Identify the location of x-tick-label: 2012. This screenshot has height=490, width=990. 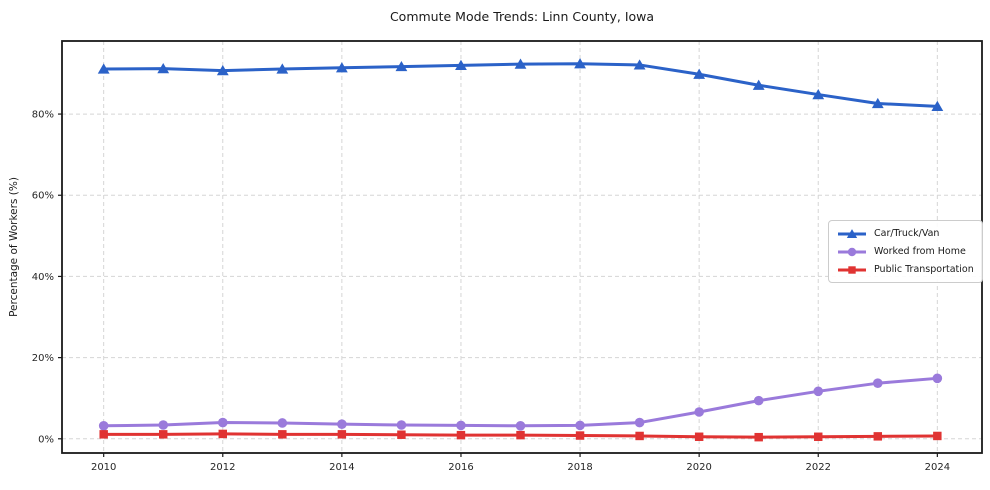
(222, 467).